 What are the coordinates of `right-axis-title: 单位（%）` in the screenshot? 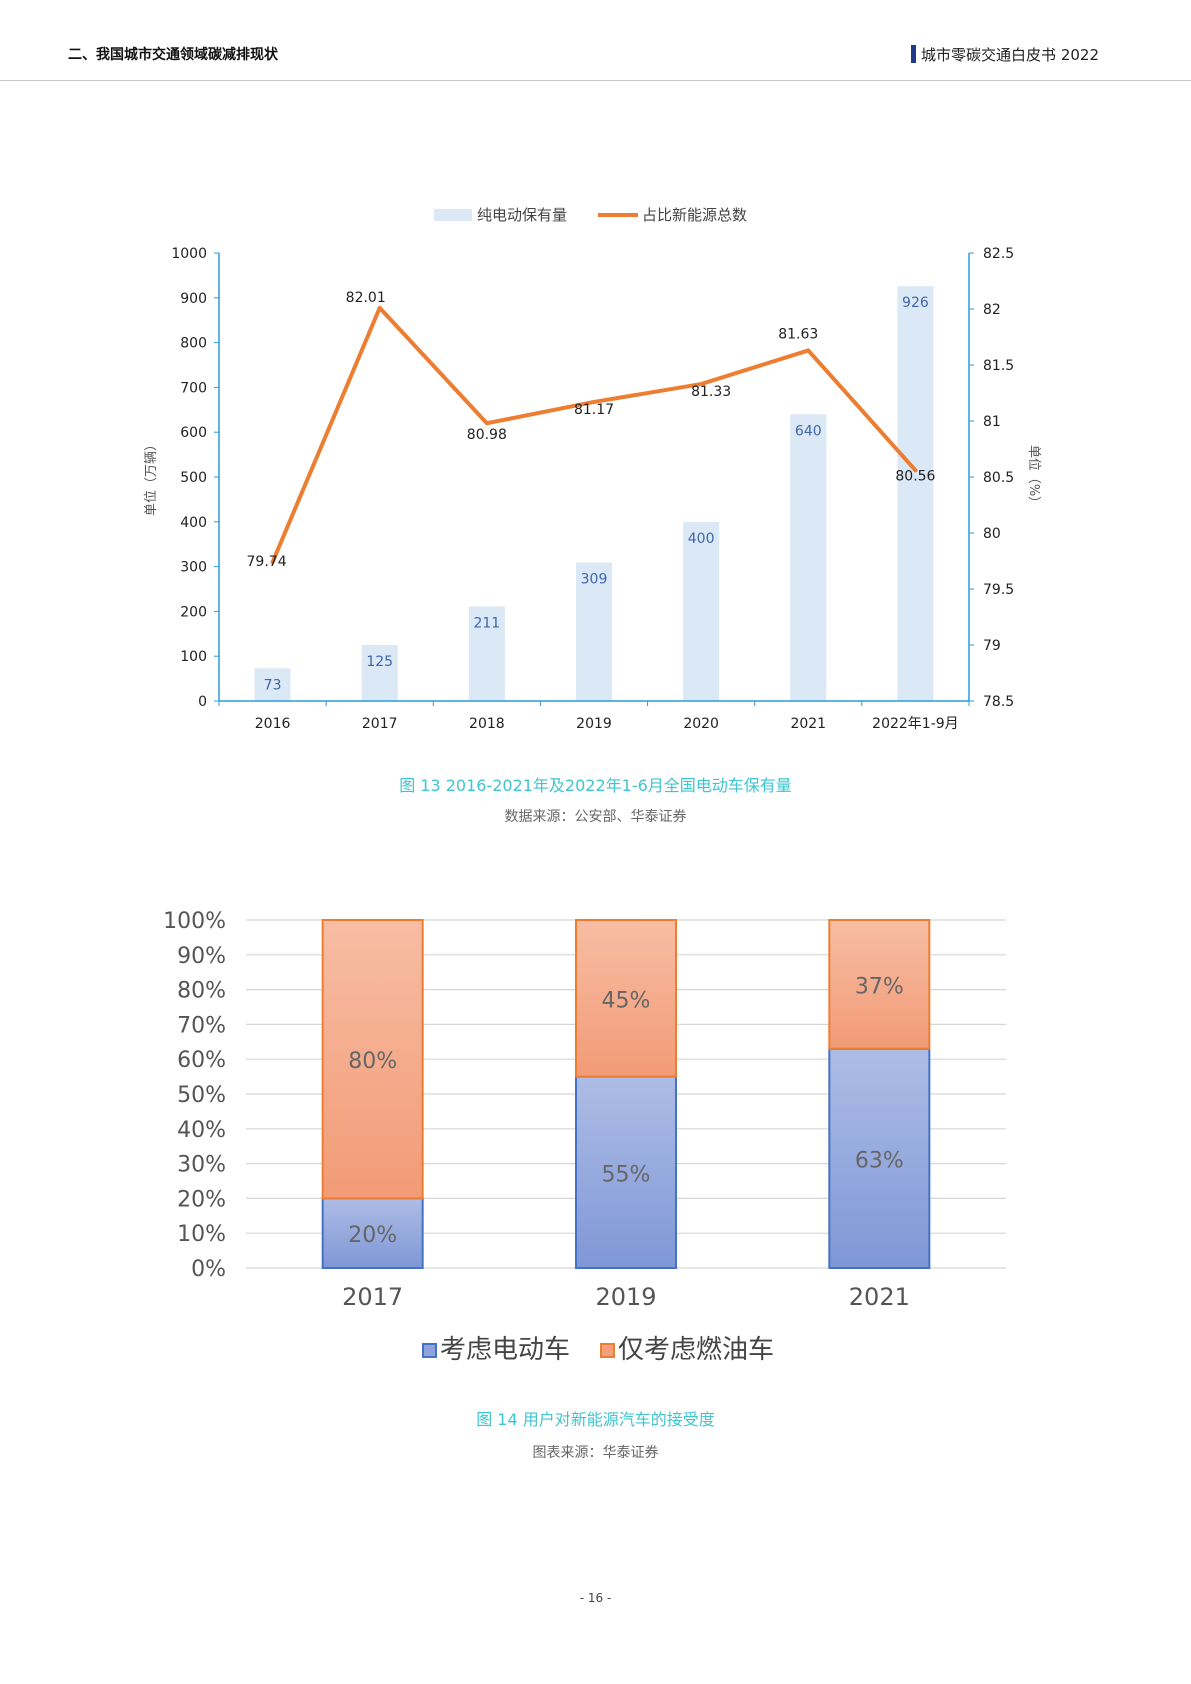 It's located at (1033, 477).